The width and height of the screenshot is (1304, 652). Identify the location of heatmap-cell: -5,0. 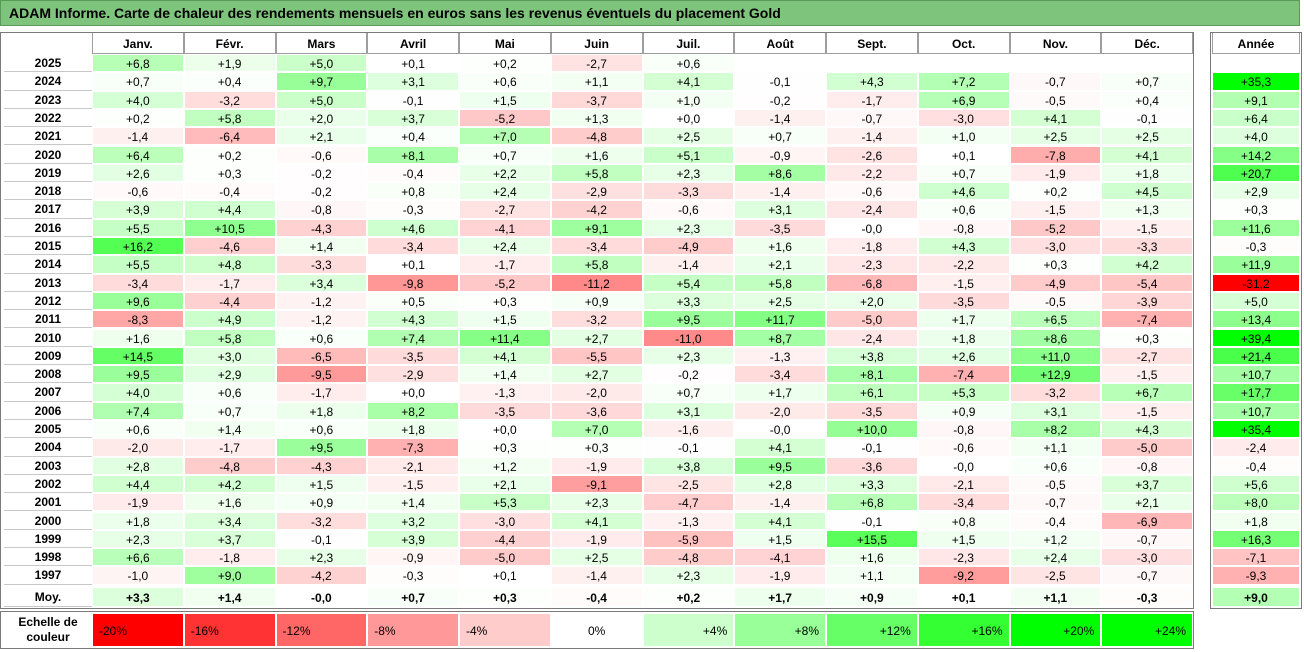
(1147, 447).